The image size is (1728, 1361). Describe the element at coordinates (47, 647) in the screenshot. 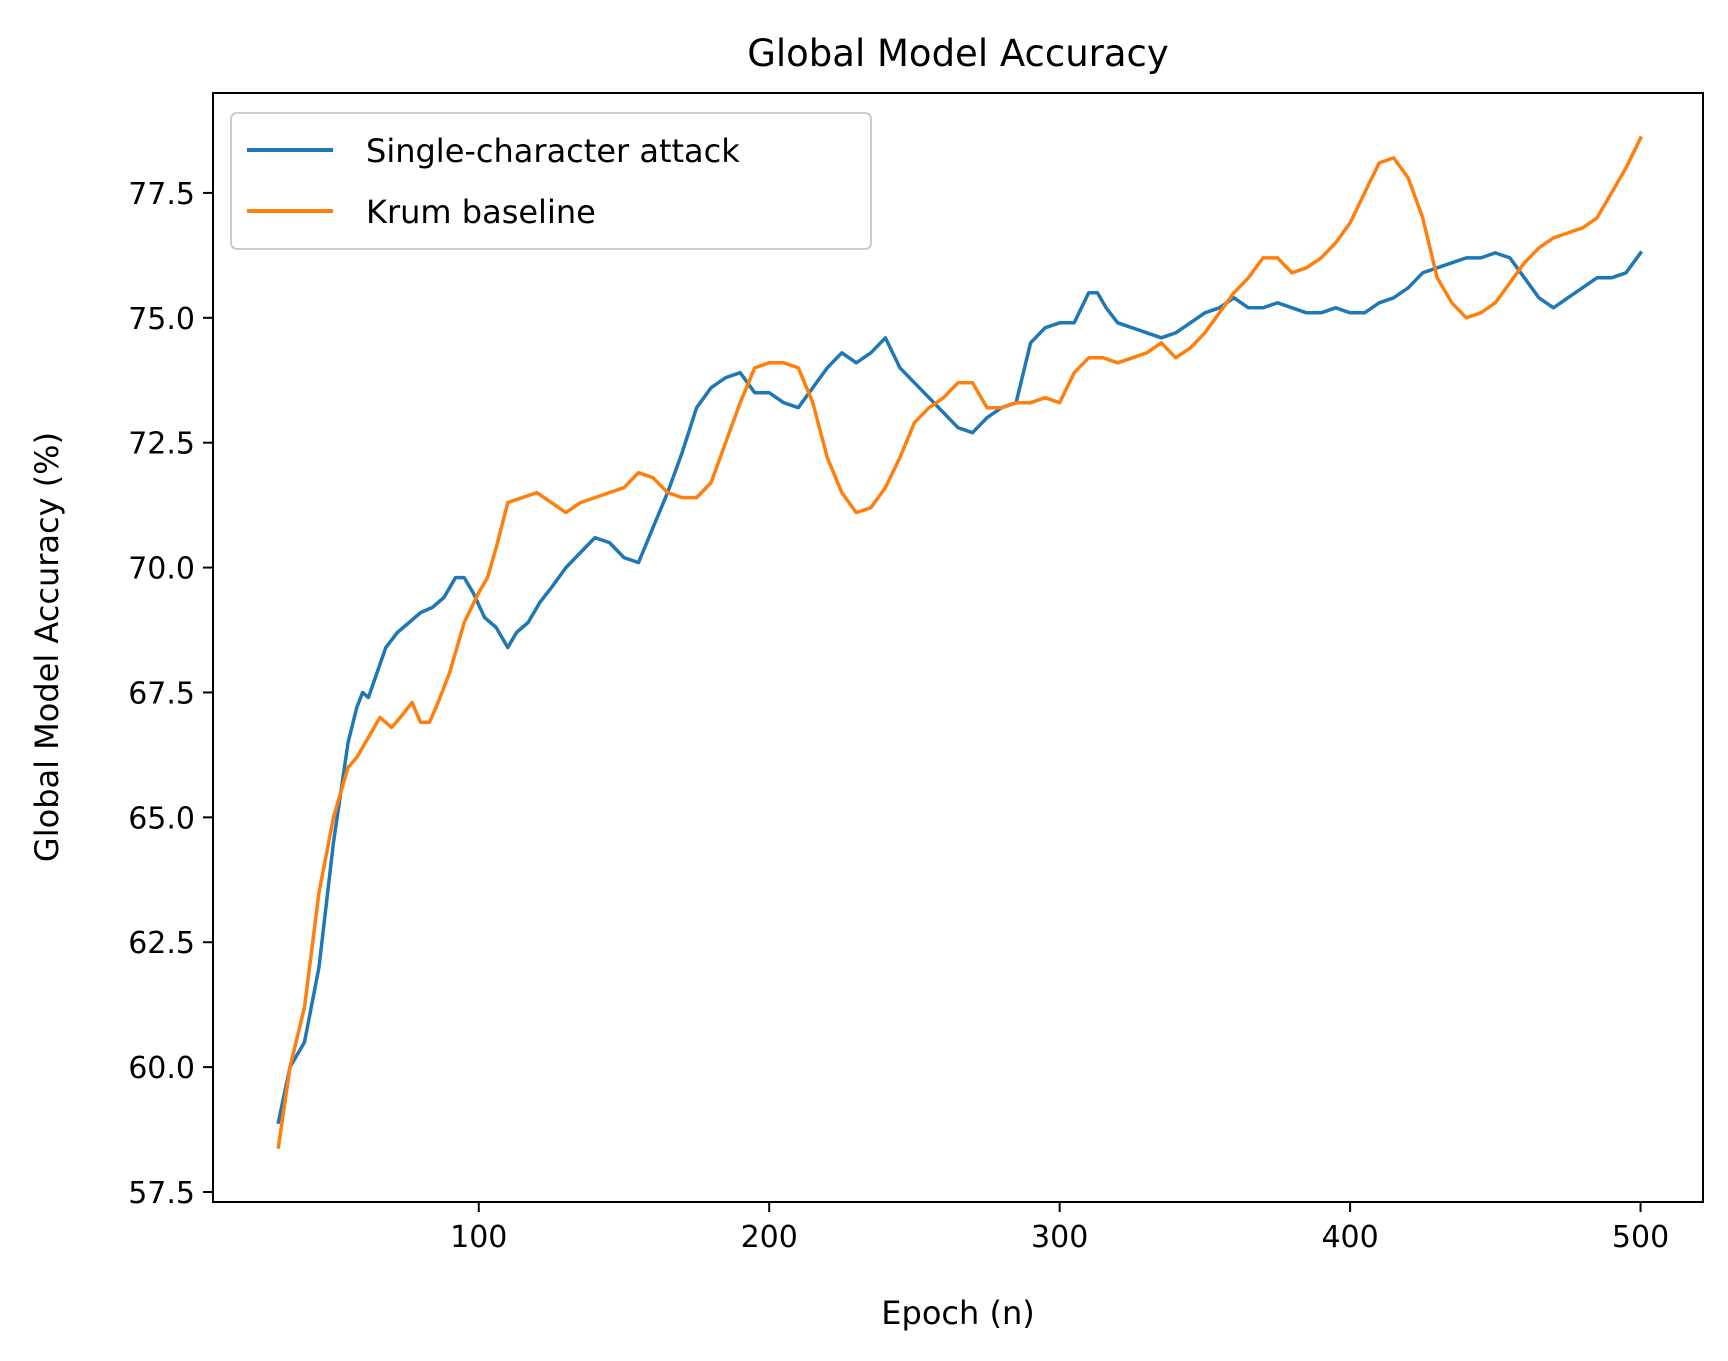

I see `y-axis-label: Global Model Accuracy (%)` at that location.